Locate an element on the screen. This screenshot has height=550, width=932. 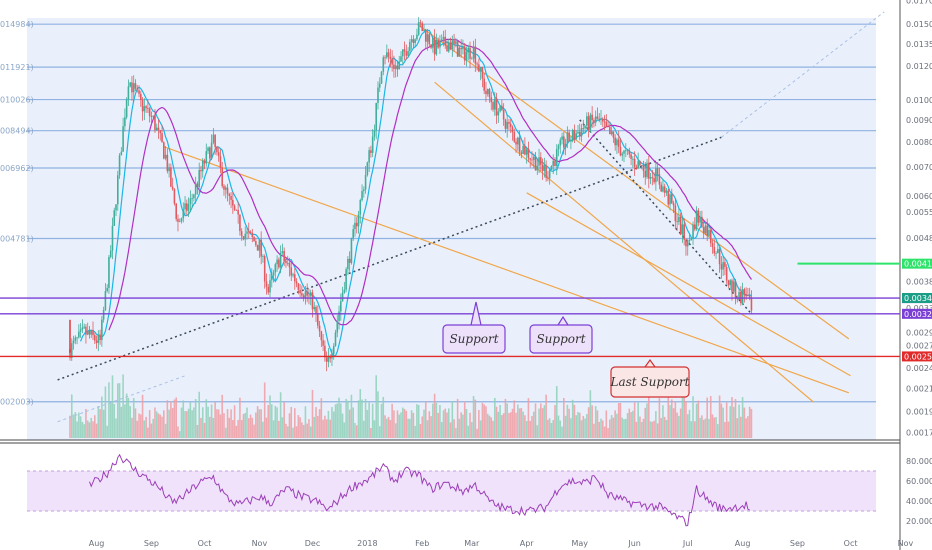
rsi-tick-label: 60.0000 is located at coordinates (919, 481).